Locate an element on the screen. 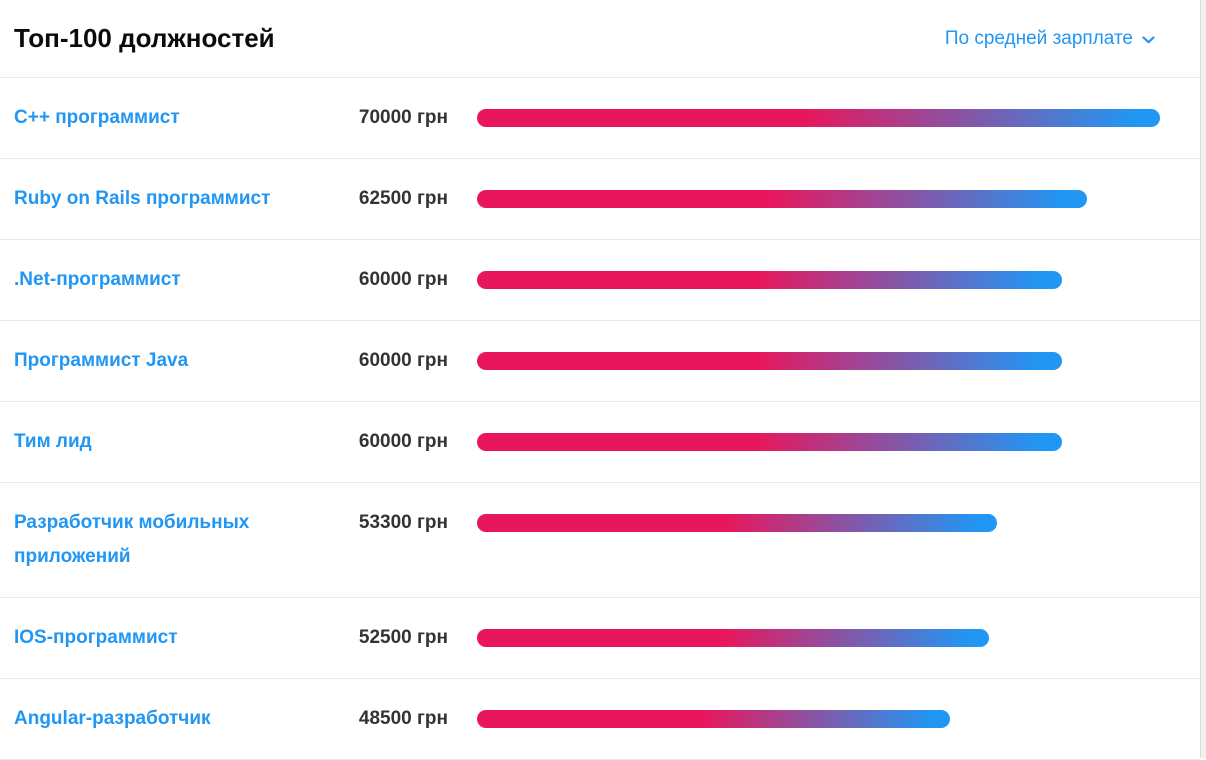 This screenshot has height=760, width=1206. table-row: Программист Java 60000 грн is located at coordinates (600, 361).